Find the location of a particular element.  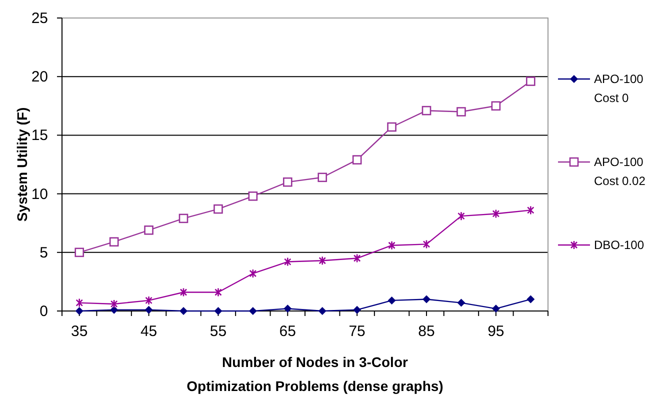

y-tick-label: 0 is located at coordinates (44, 311).